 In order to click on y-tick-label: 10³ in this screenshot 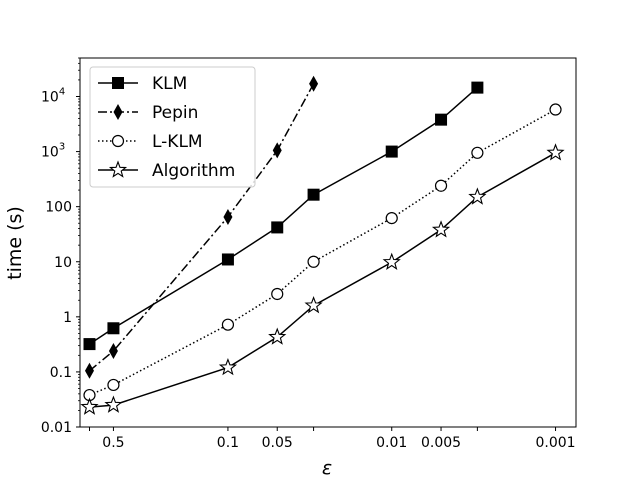, I will do `click(53, 151)`.